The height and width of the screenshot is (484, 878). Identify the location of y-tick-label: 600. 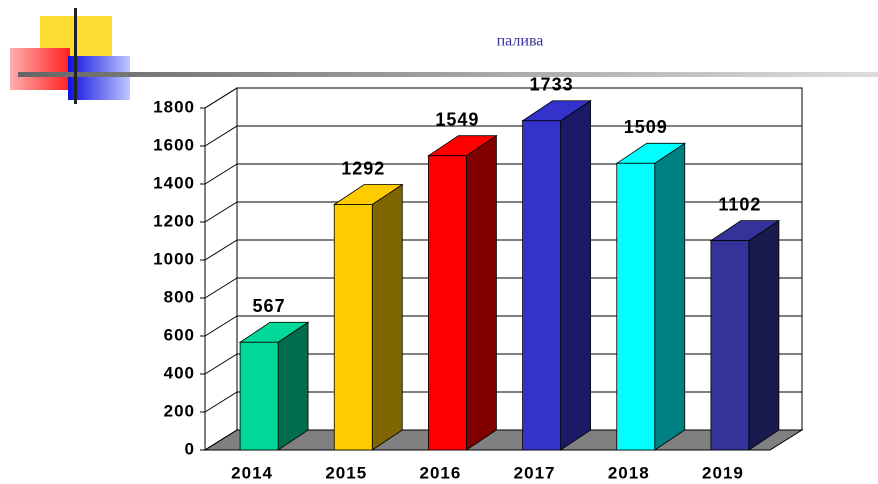
(179, 334).